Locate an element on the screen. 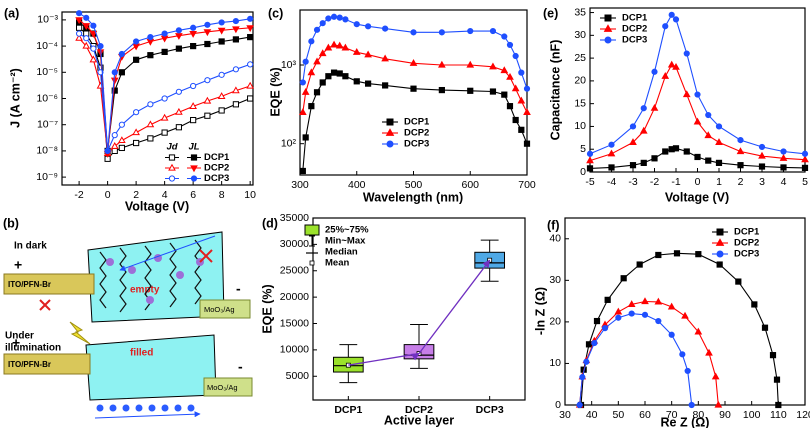 The height and width of the screenshot is (428, 810). x-tick-label: -3 is located at coordinates (632, 182).